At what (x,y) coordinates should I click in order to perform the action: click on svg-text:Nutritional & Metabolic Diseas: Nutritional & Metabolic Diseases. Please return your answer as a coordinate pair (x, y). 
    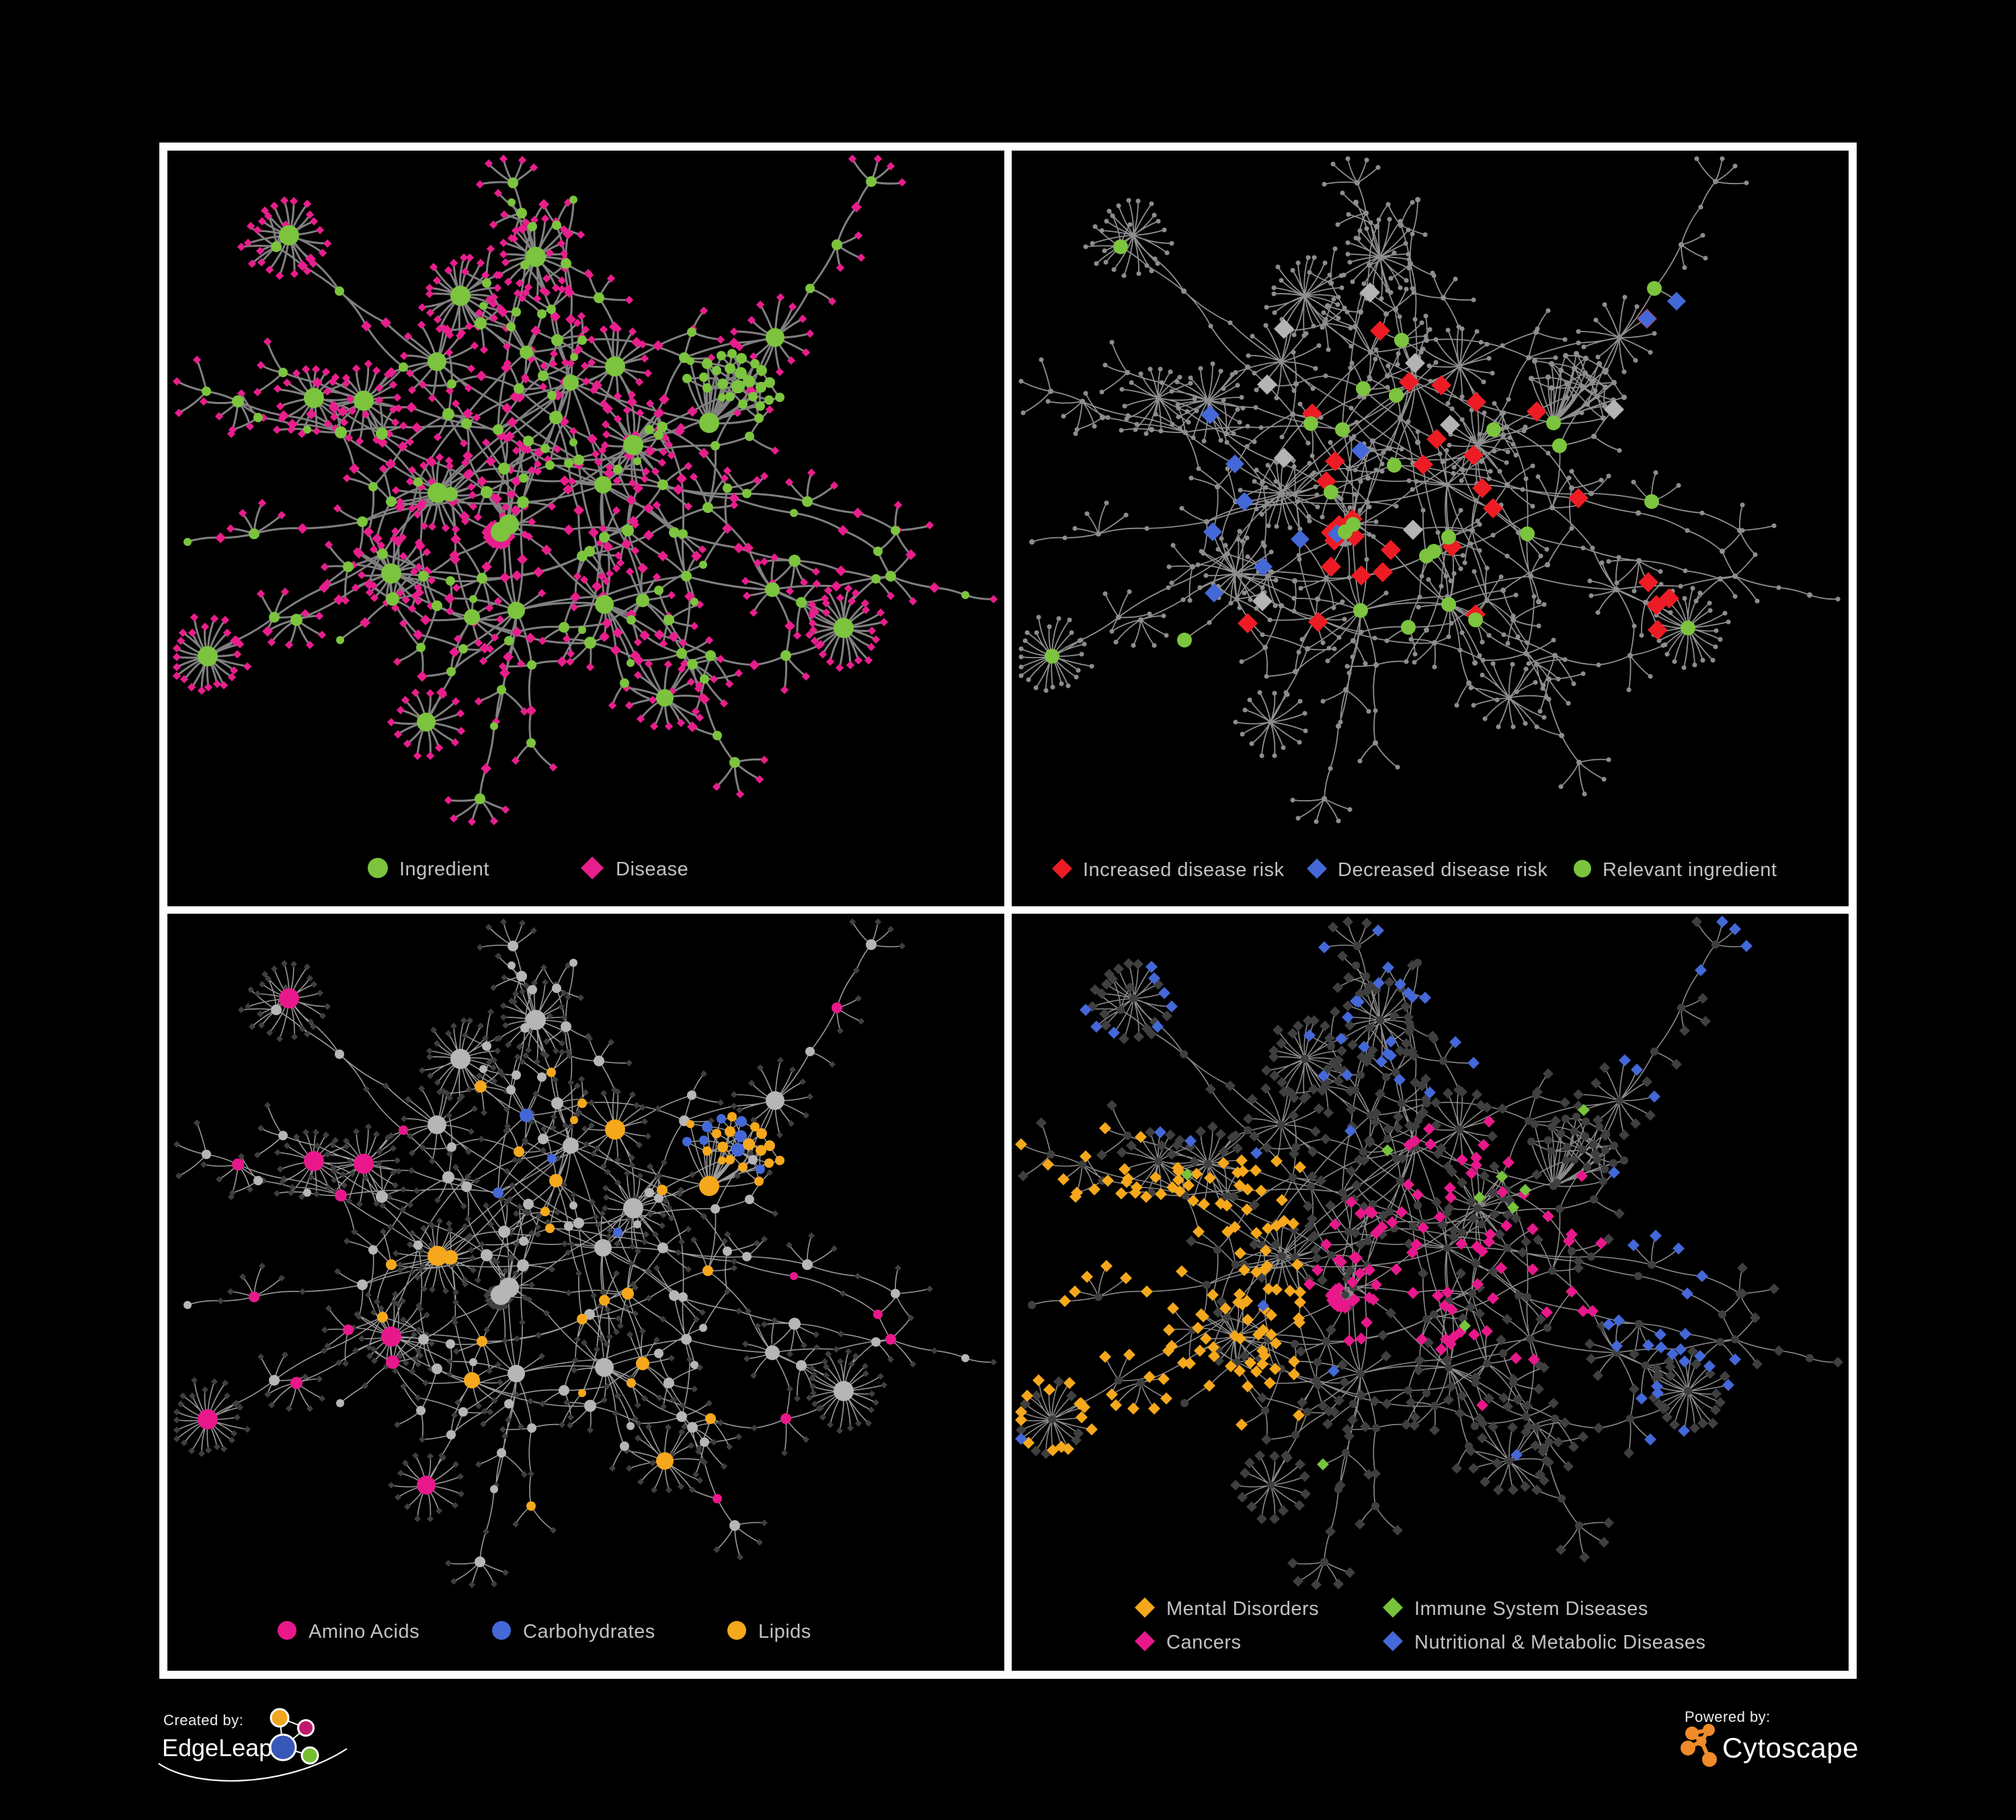
    Looking at the image, I should click on (1559, 1642).